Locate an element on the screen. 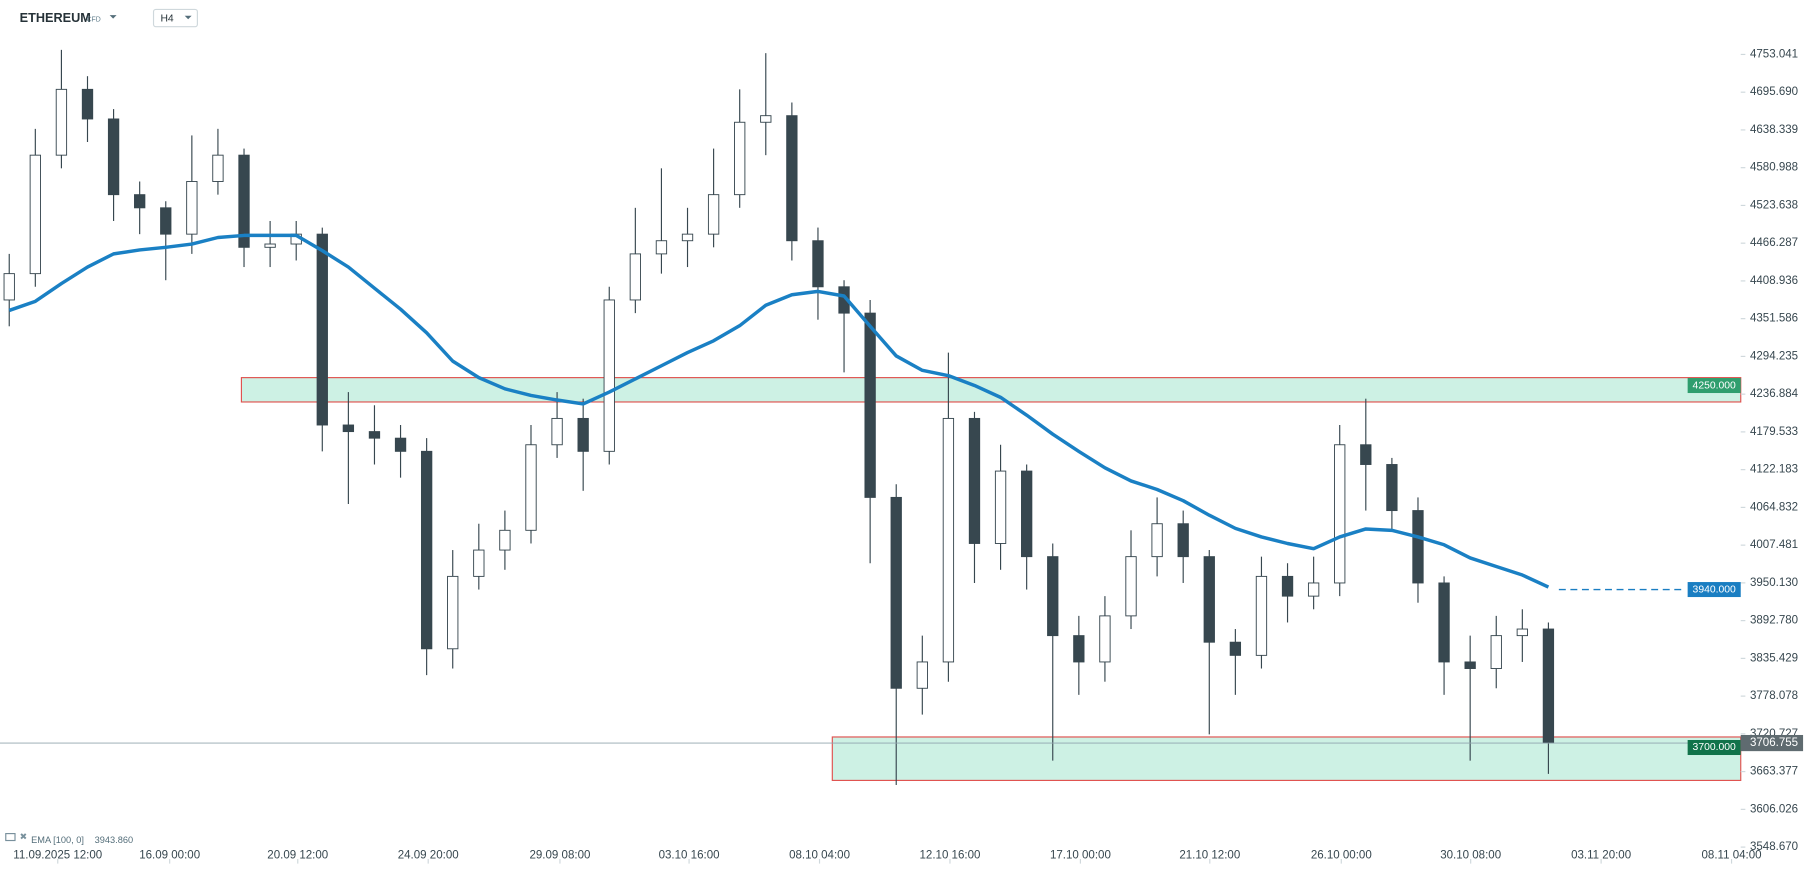 The image size is (1810, 873). x-tick-label: 29.09 08:00 is located at coordinates (559, 856).